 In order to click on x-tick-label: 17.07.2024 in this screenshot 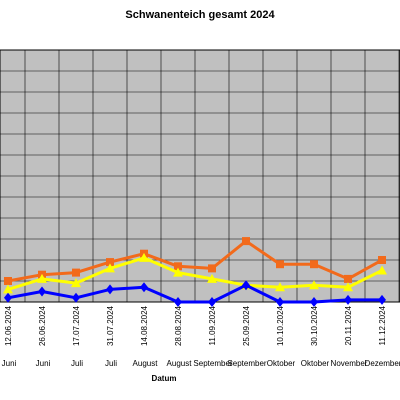, I will do `click(76, 325)`.